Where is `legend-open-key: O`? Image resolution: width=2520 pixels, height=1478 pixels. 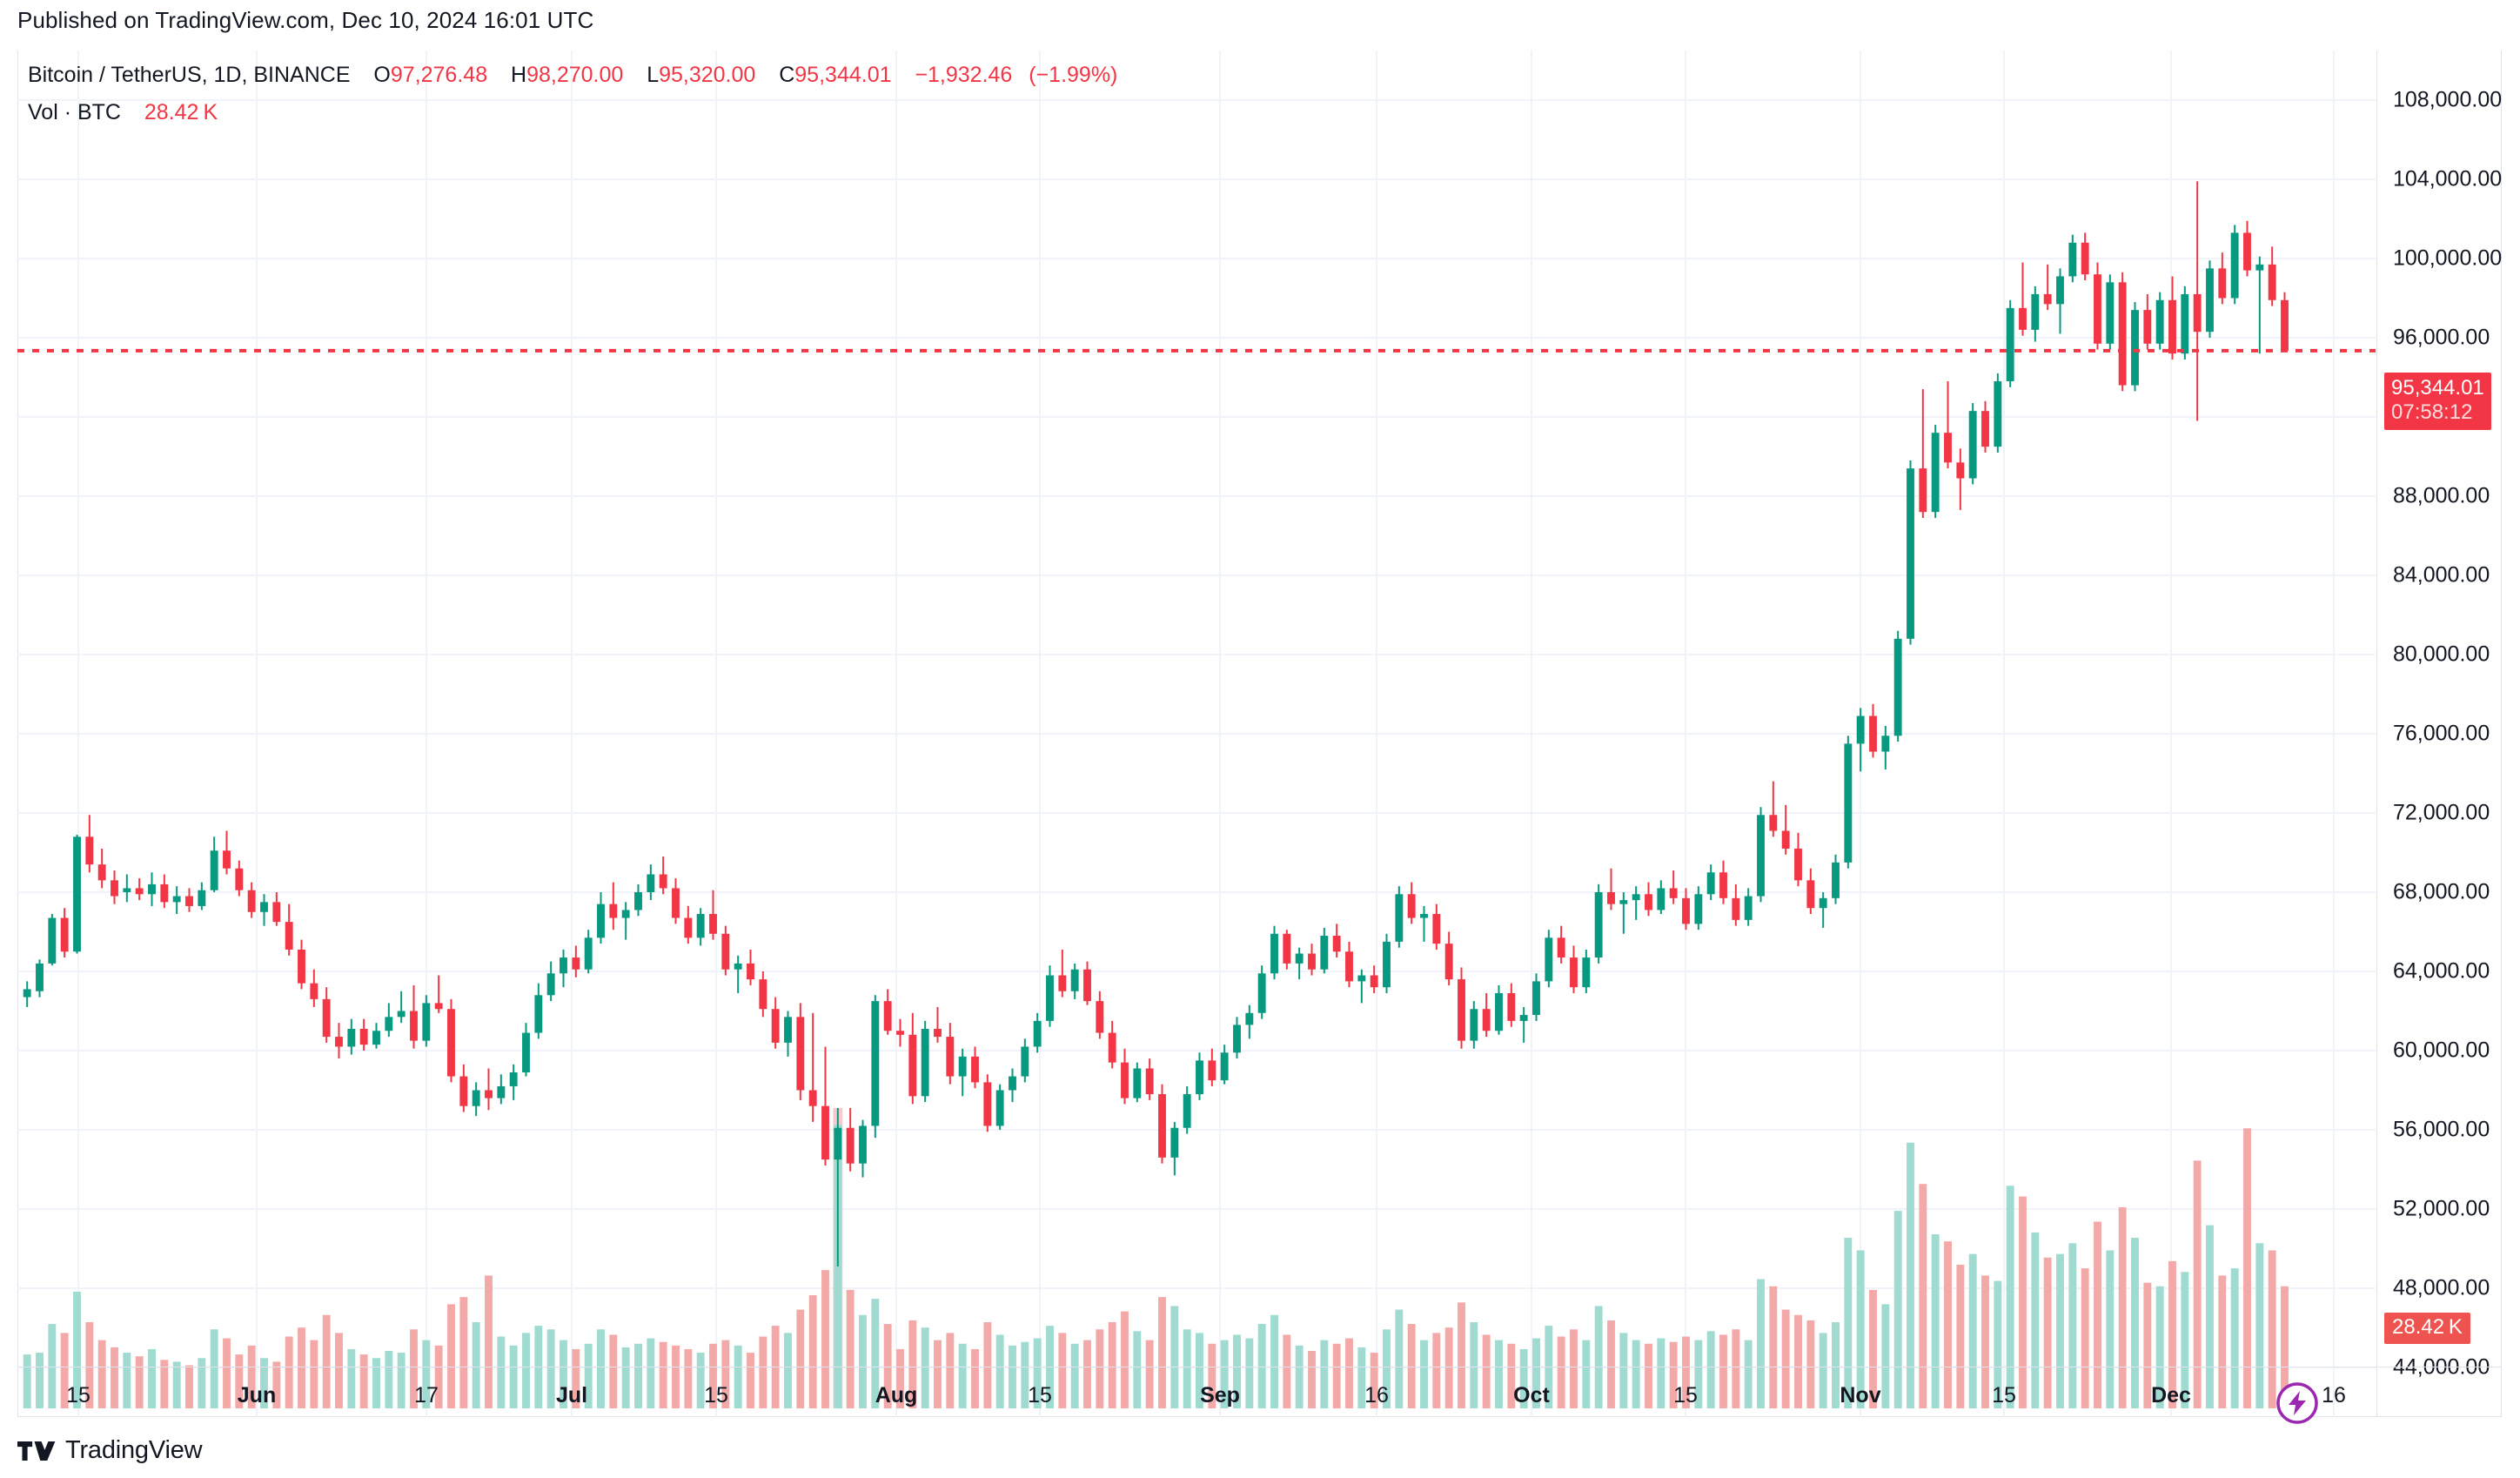
legend-open-key: O is located at coordinates (382, 75).